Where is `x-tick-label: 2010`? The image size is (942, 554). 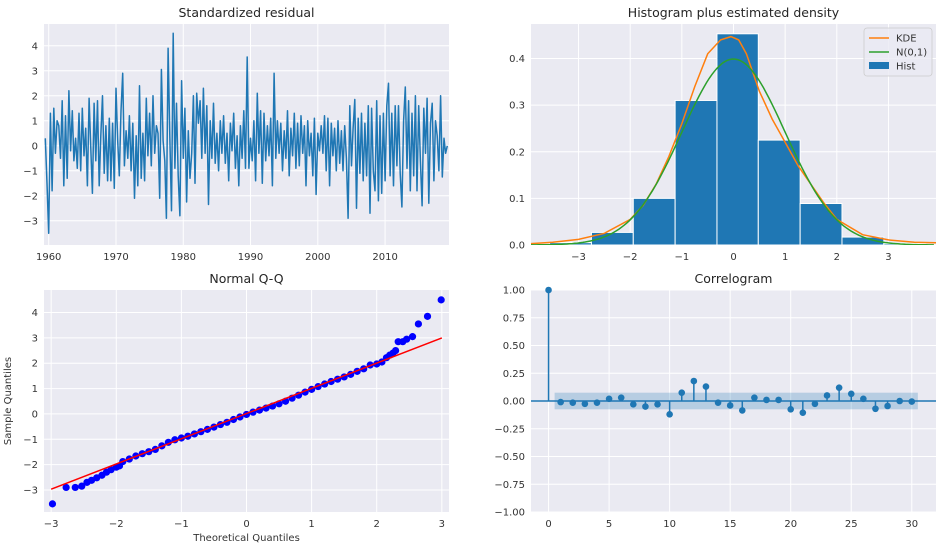
x-tick-label: 2010 is located at coordinates (384, 257).